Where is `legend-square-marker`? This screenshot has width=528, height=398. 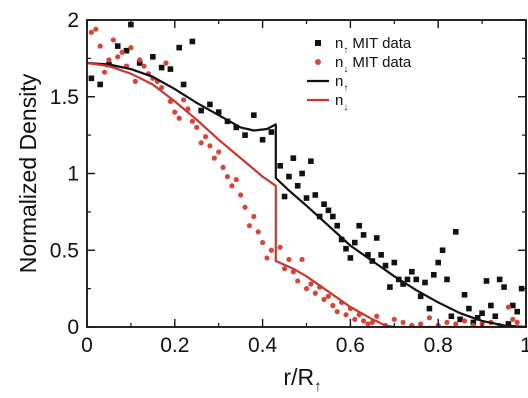
legend-square-marker is located at coordinates (318, 43).